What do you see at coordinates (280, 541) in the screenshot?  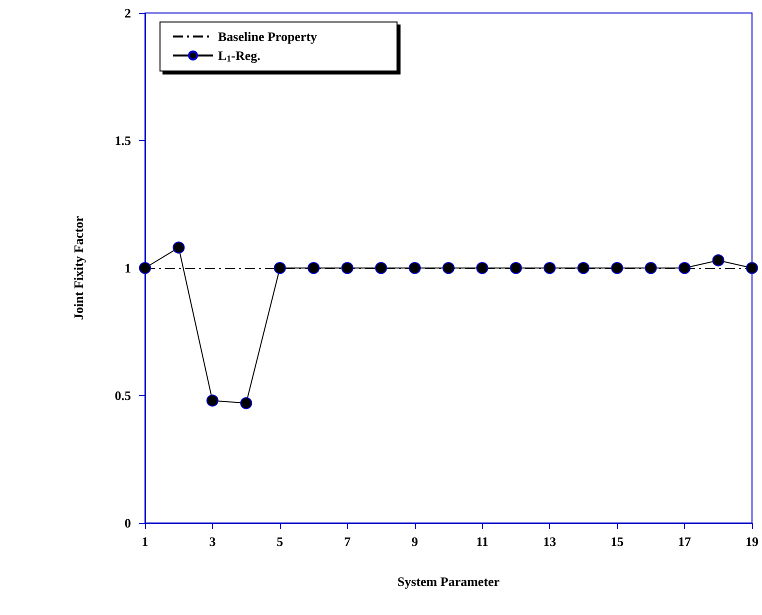 I see `x-tick-label: 5` at bounding box center [280, 541].